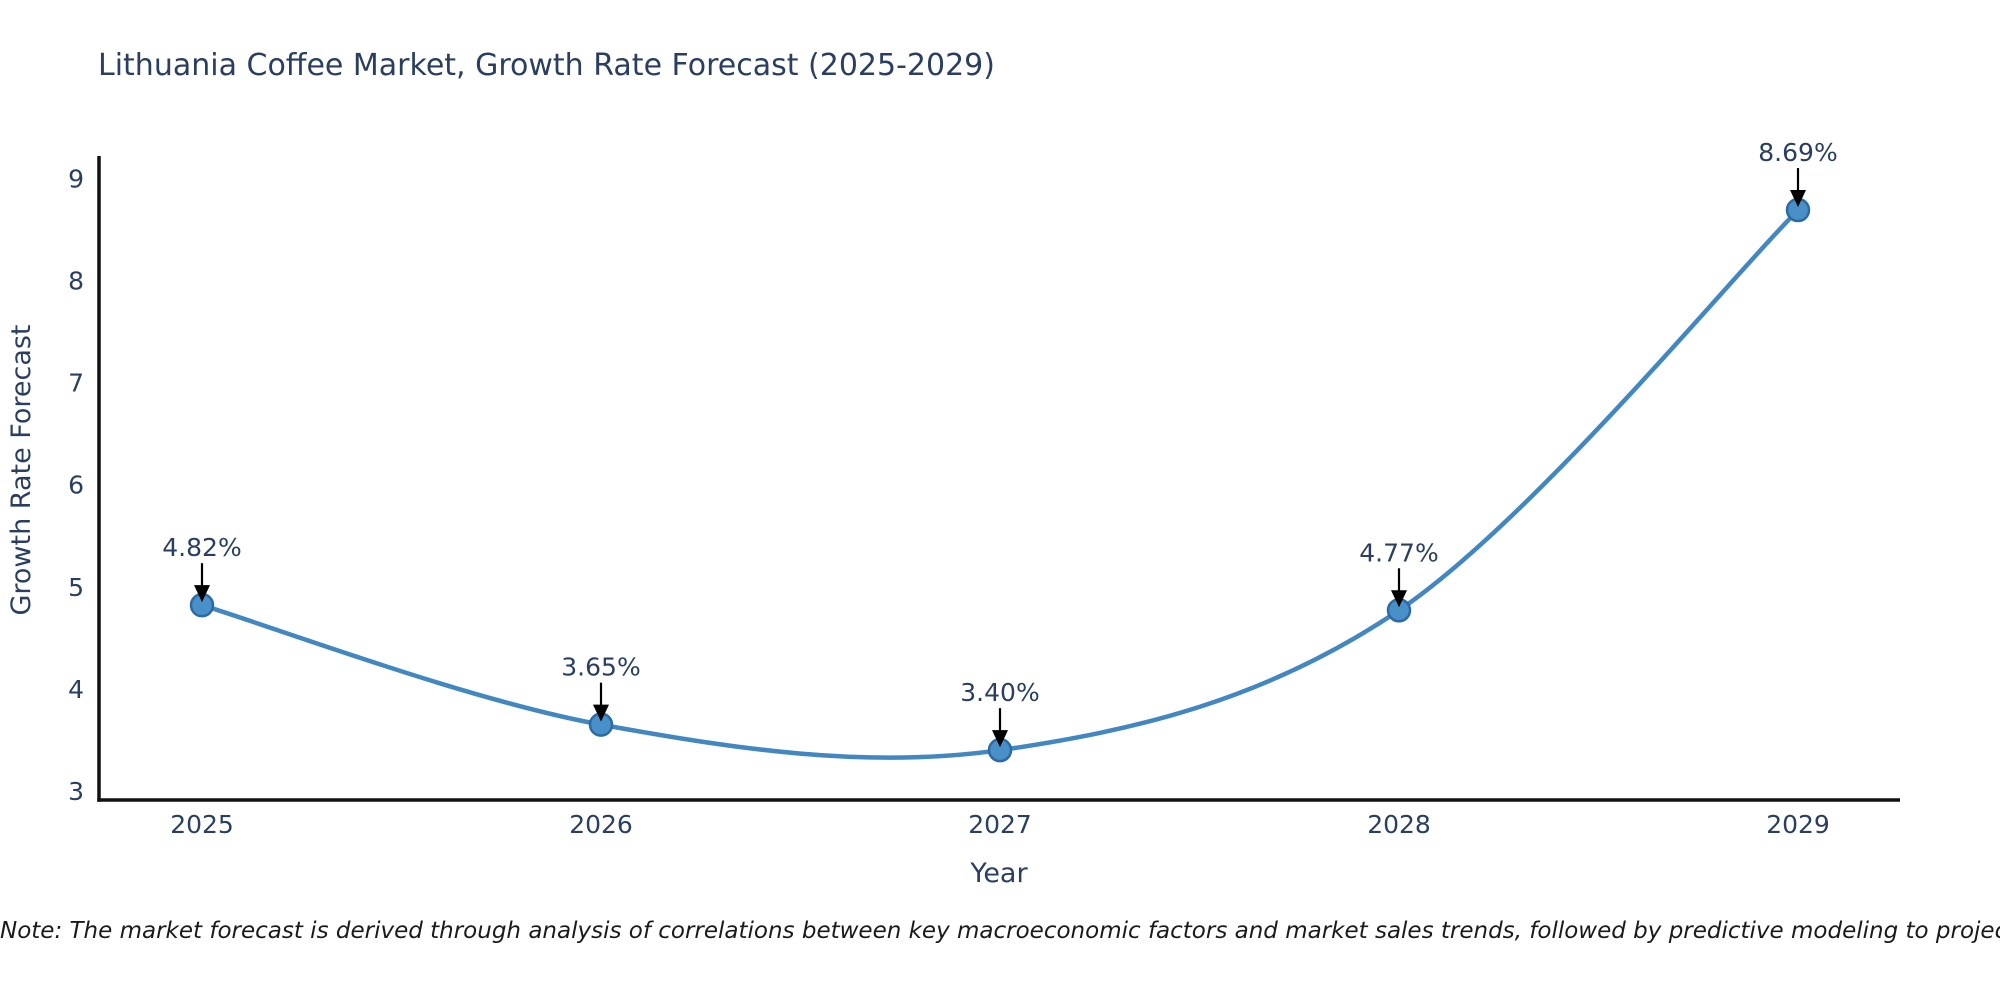  What do you see at coordinates (76, 178) in the screenshot?
I see `y-tick-label: 9` at bounding box center [76, 178].